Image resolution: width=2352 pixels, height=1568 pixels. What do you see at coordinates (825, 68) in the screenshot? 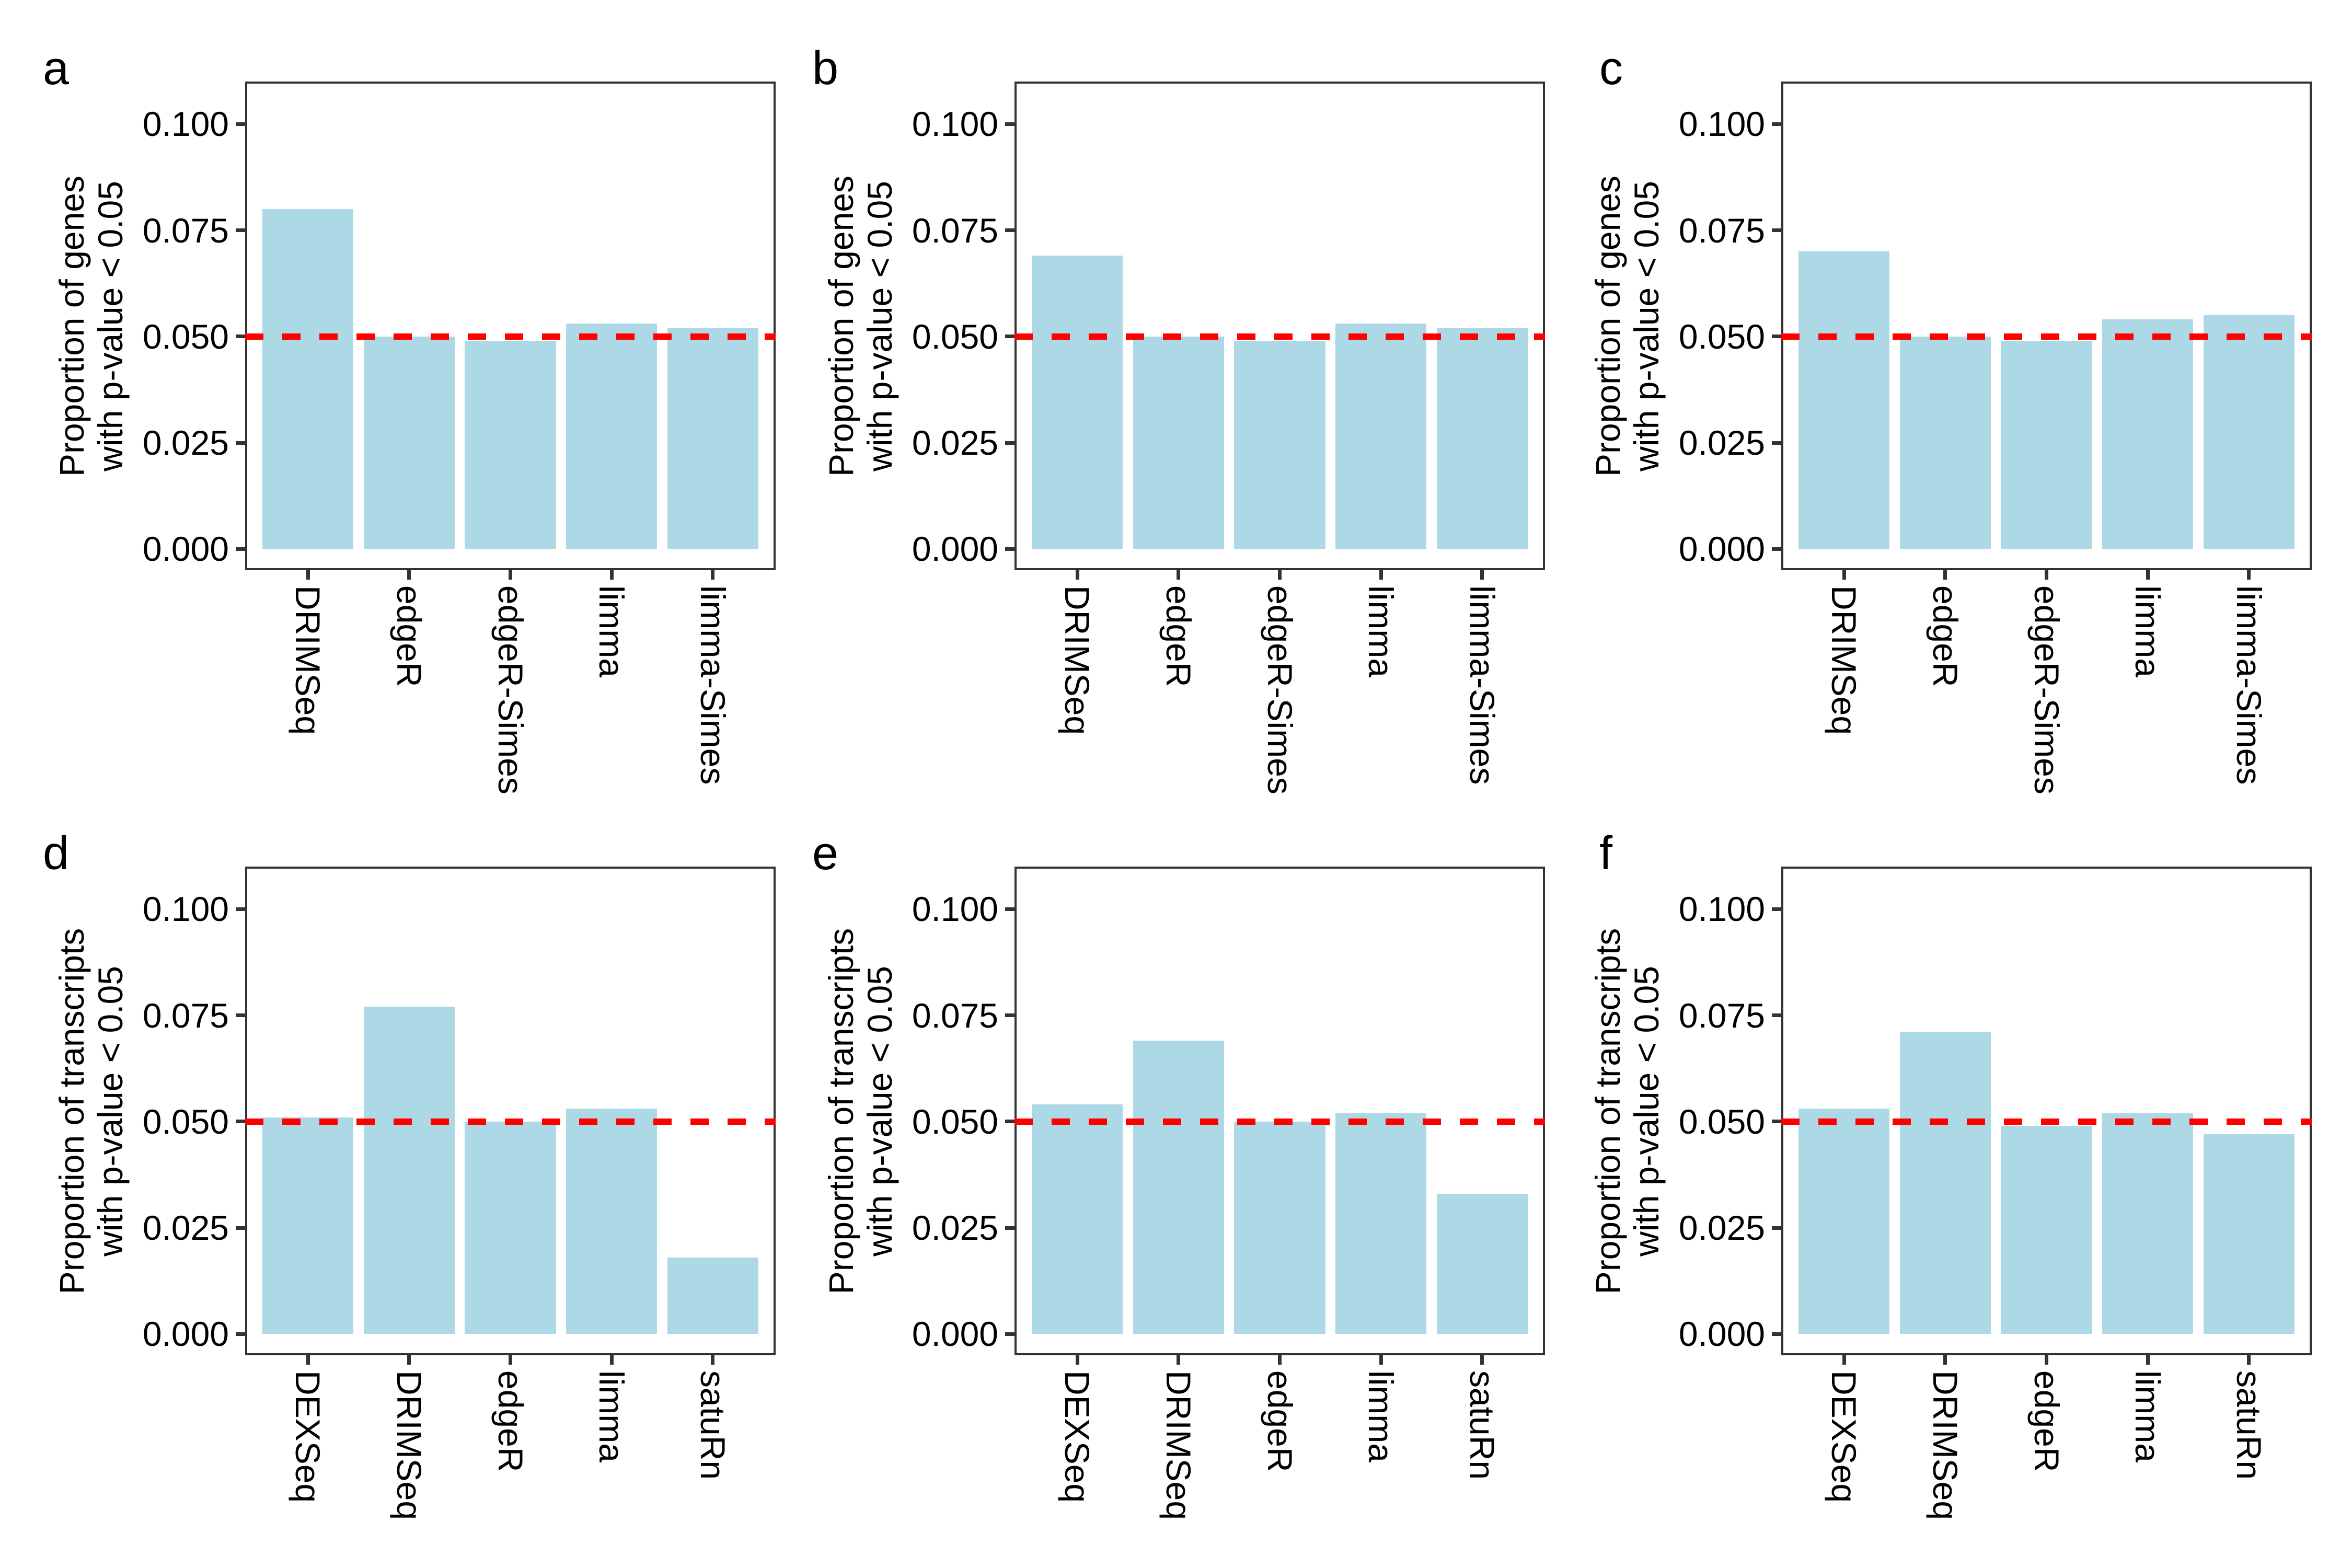
I see `panel-letter-b: b` at bounding box center [825, 68].